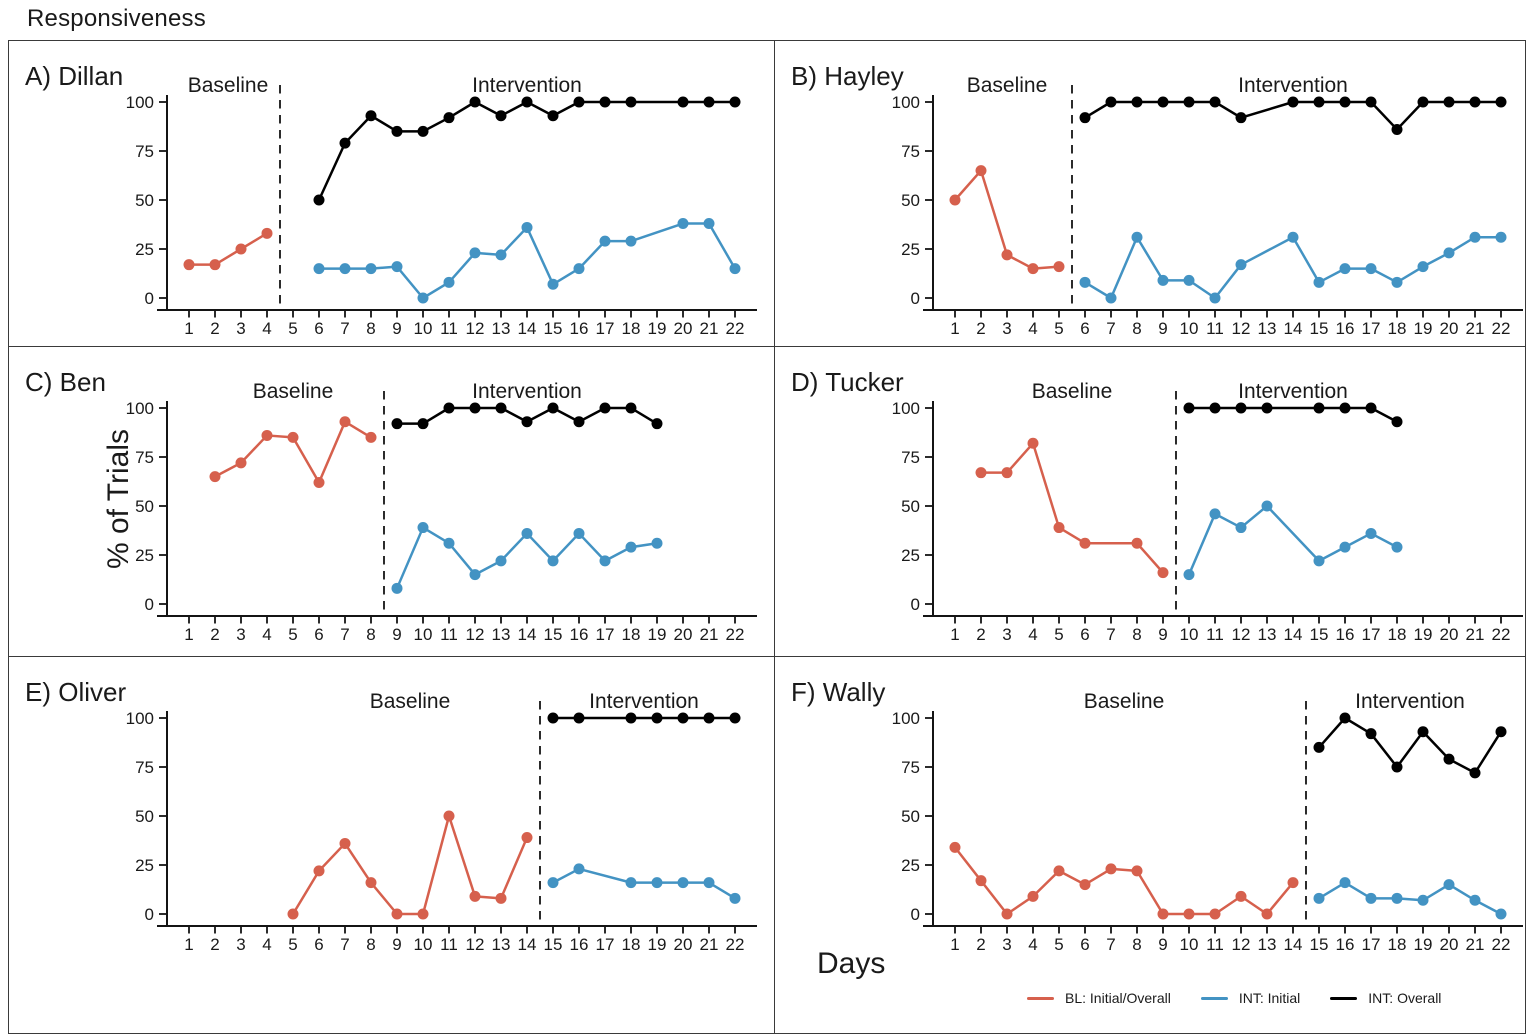 The height and width of the screenshot is (1035, 1535). Describe the element at coordinates (735, 328) in the screenshot. I see `x-tick-label: 22` at that location.